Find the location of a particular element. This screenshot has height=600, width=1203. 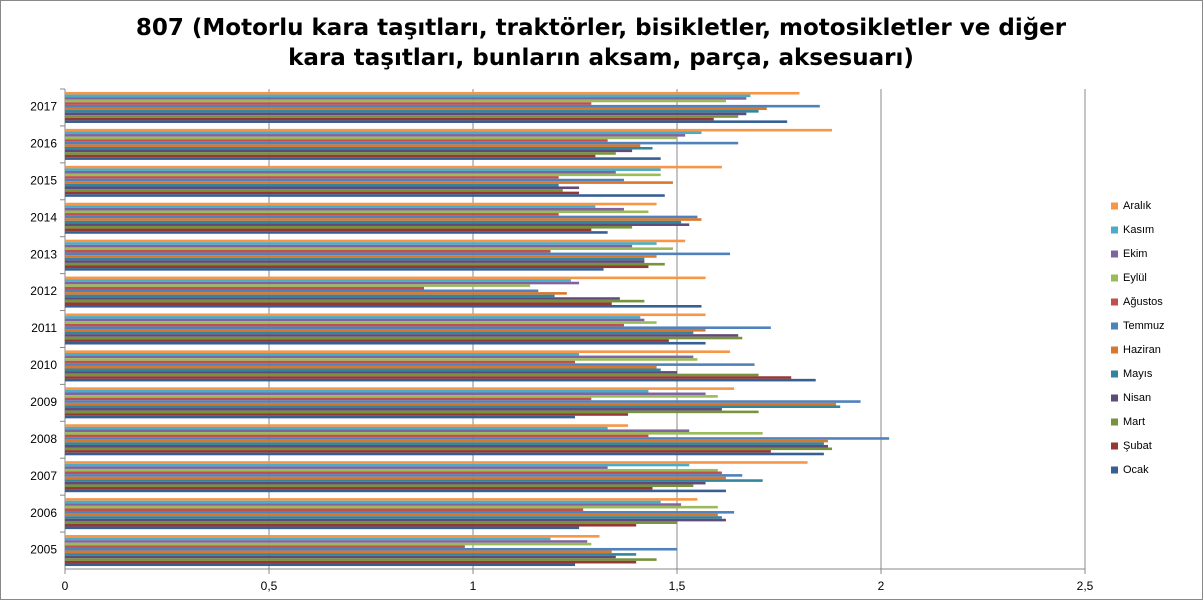

legend-label: Ocak is located at coordinates (1136, 470).